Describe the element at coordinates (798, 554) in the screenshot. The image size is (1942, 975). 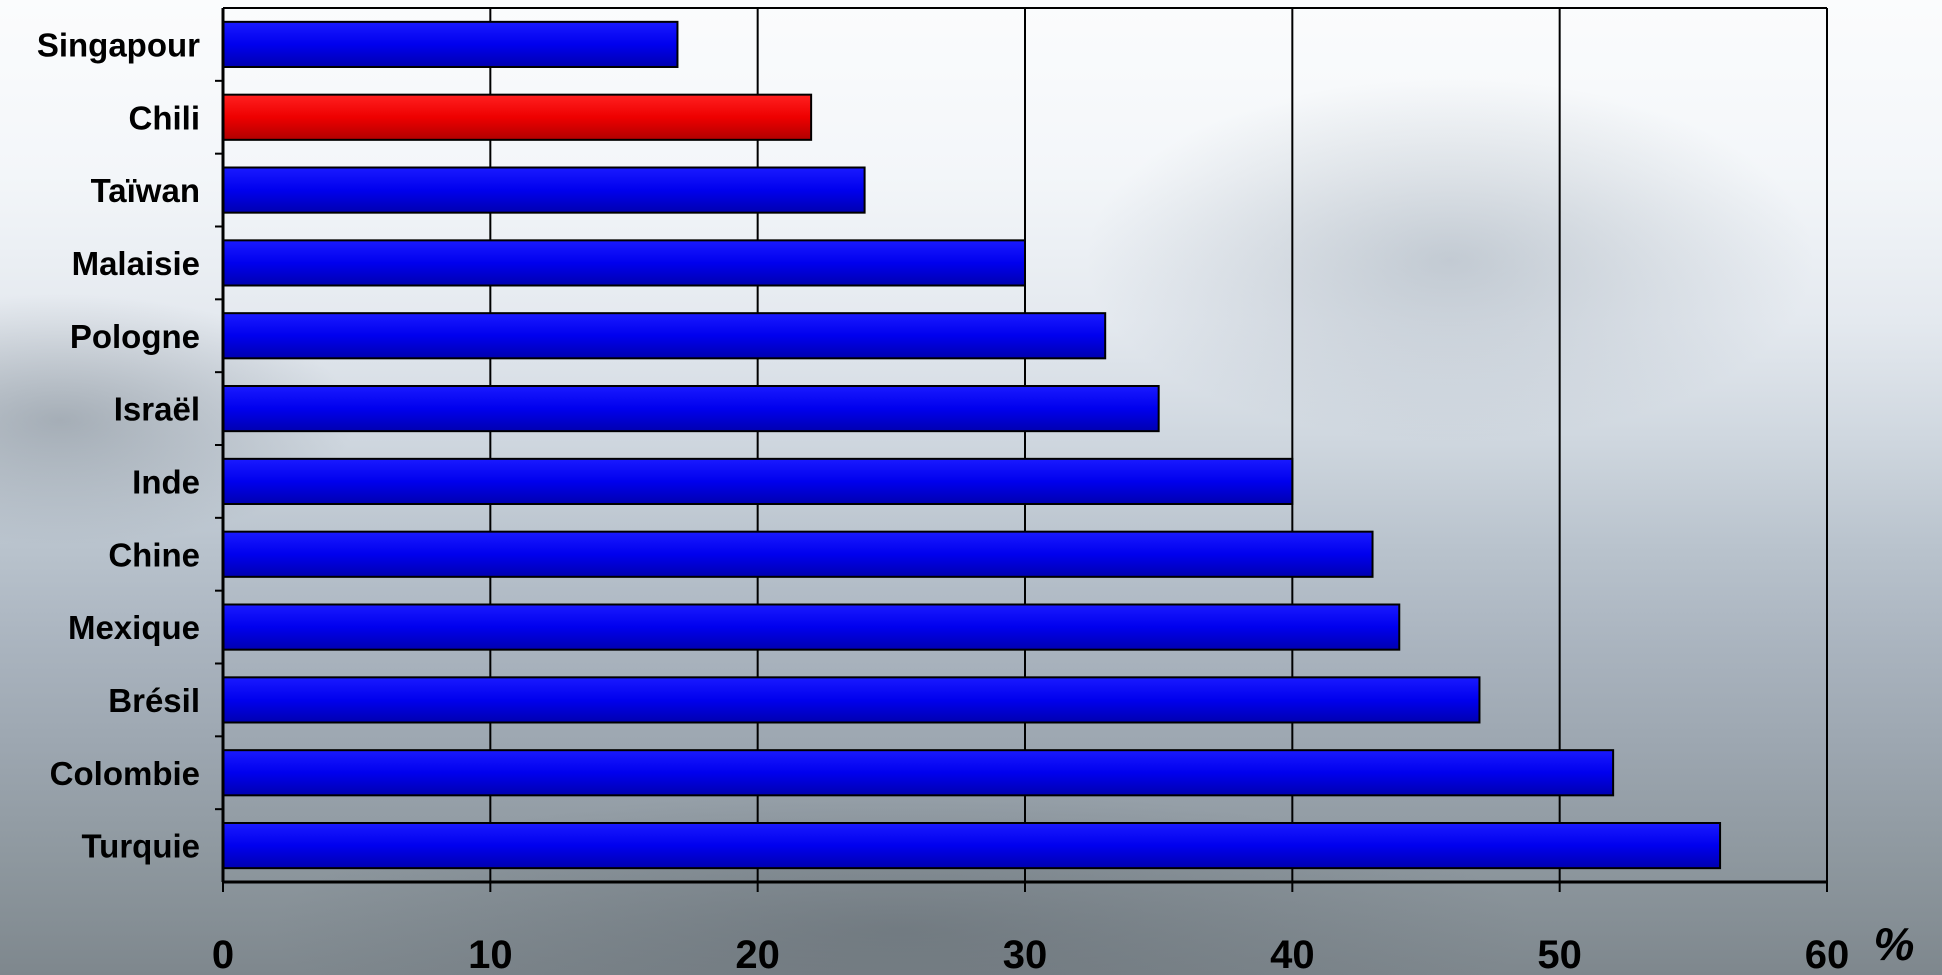
I see `bar-chine` at that location.